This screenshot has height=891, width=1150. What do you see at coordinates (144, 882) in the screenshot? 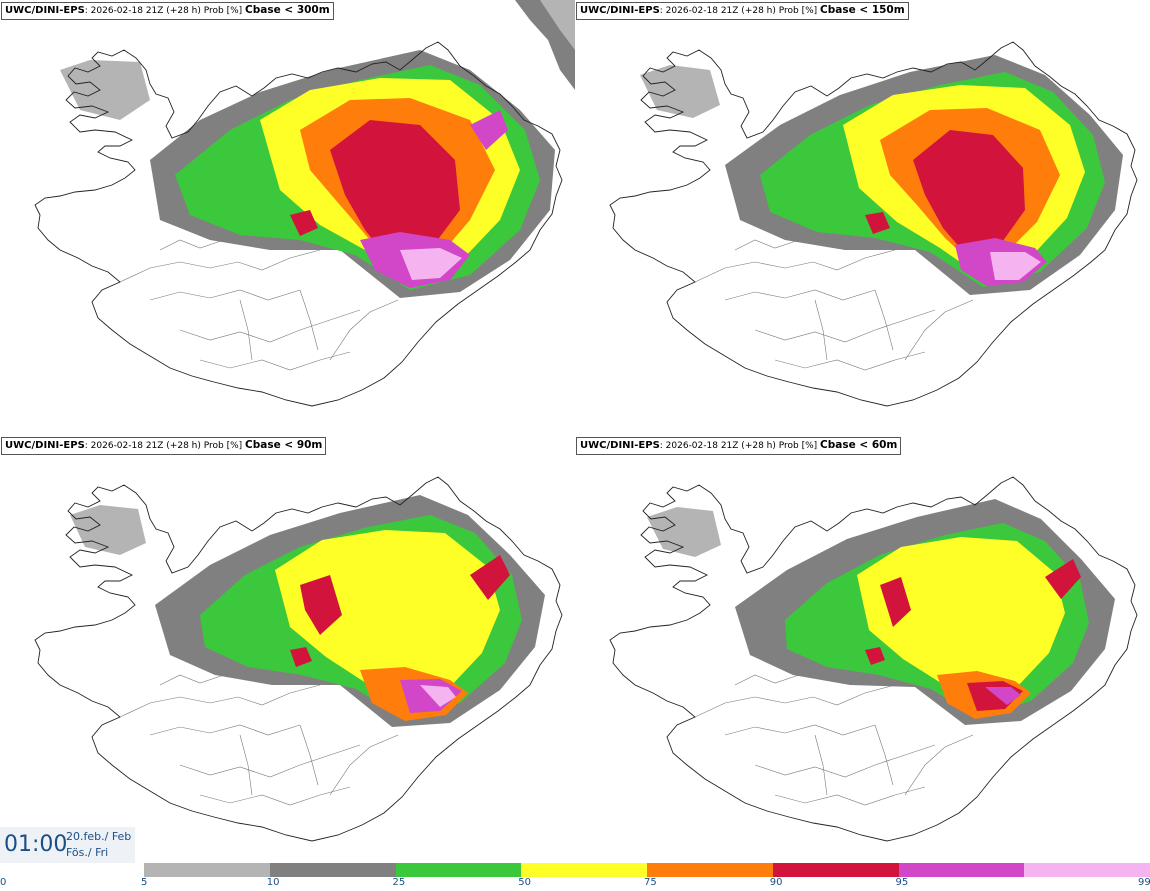
I see `legend-tick-label: 5` at bounding box center [144, 882].